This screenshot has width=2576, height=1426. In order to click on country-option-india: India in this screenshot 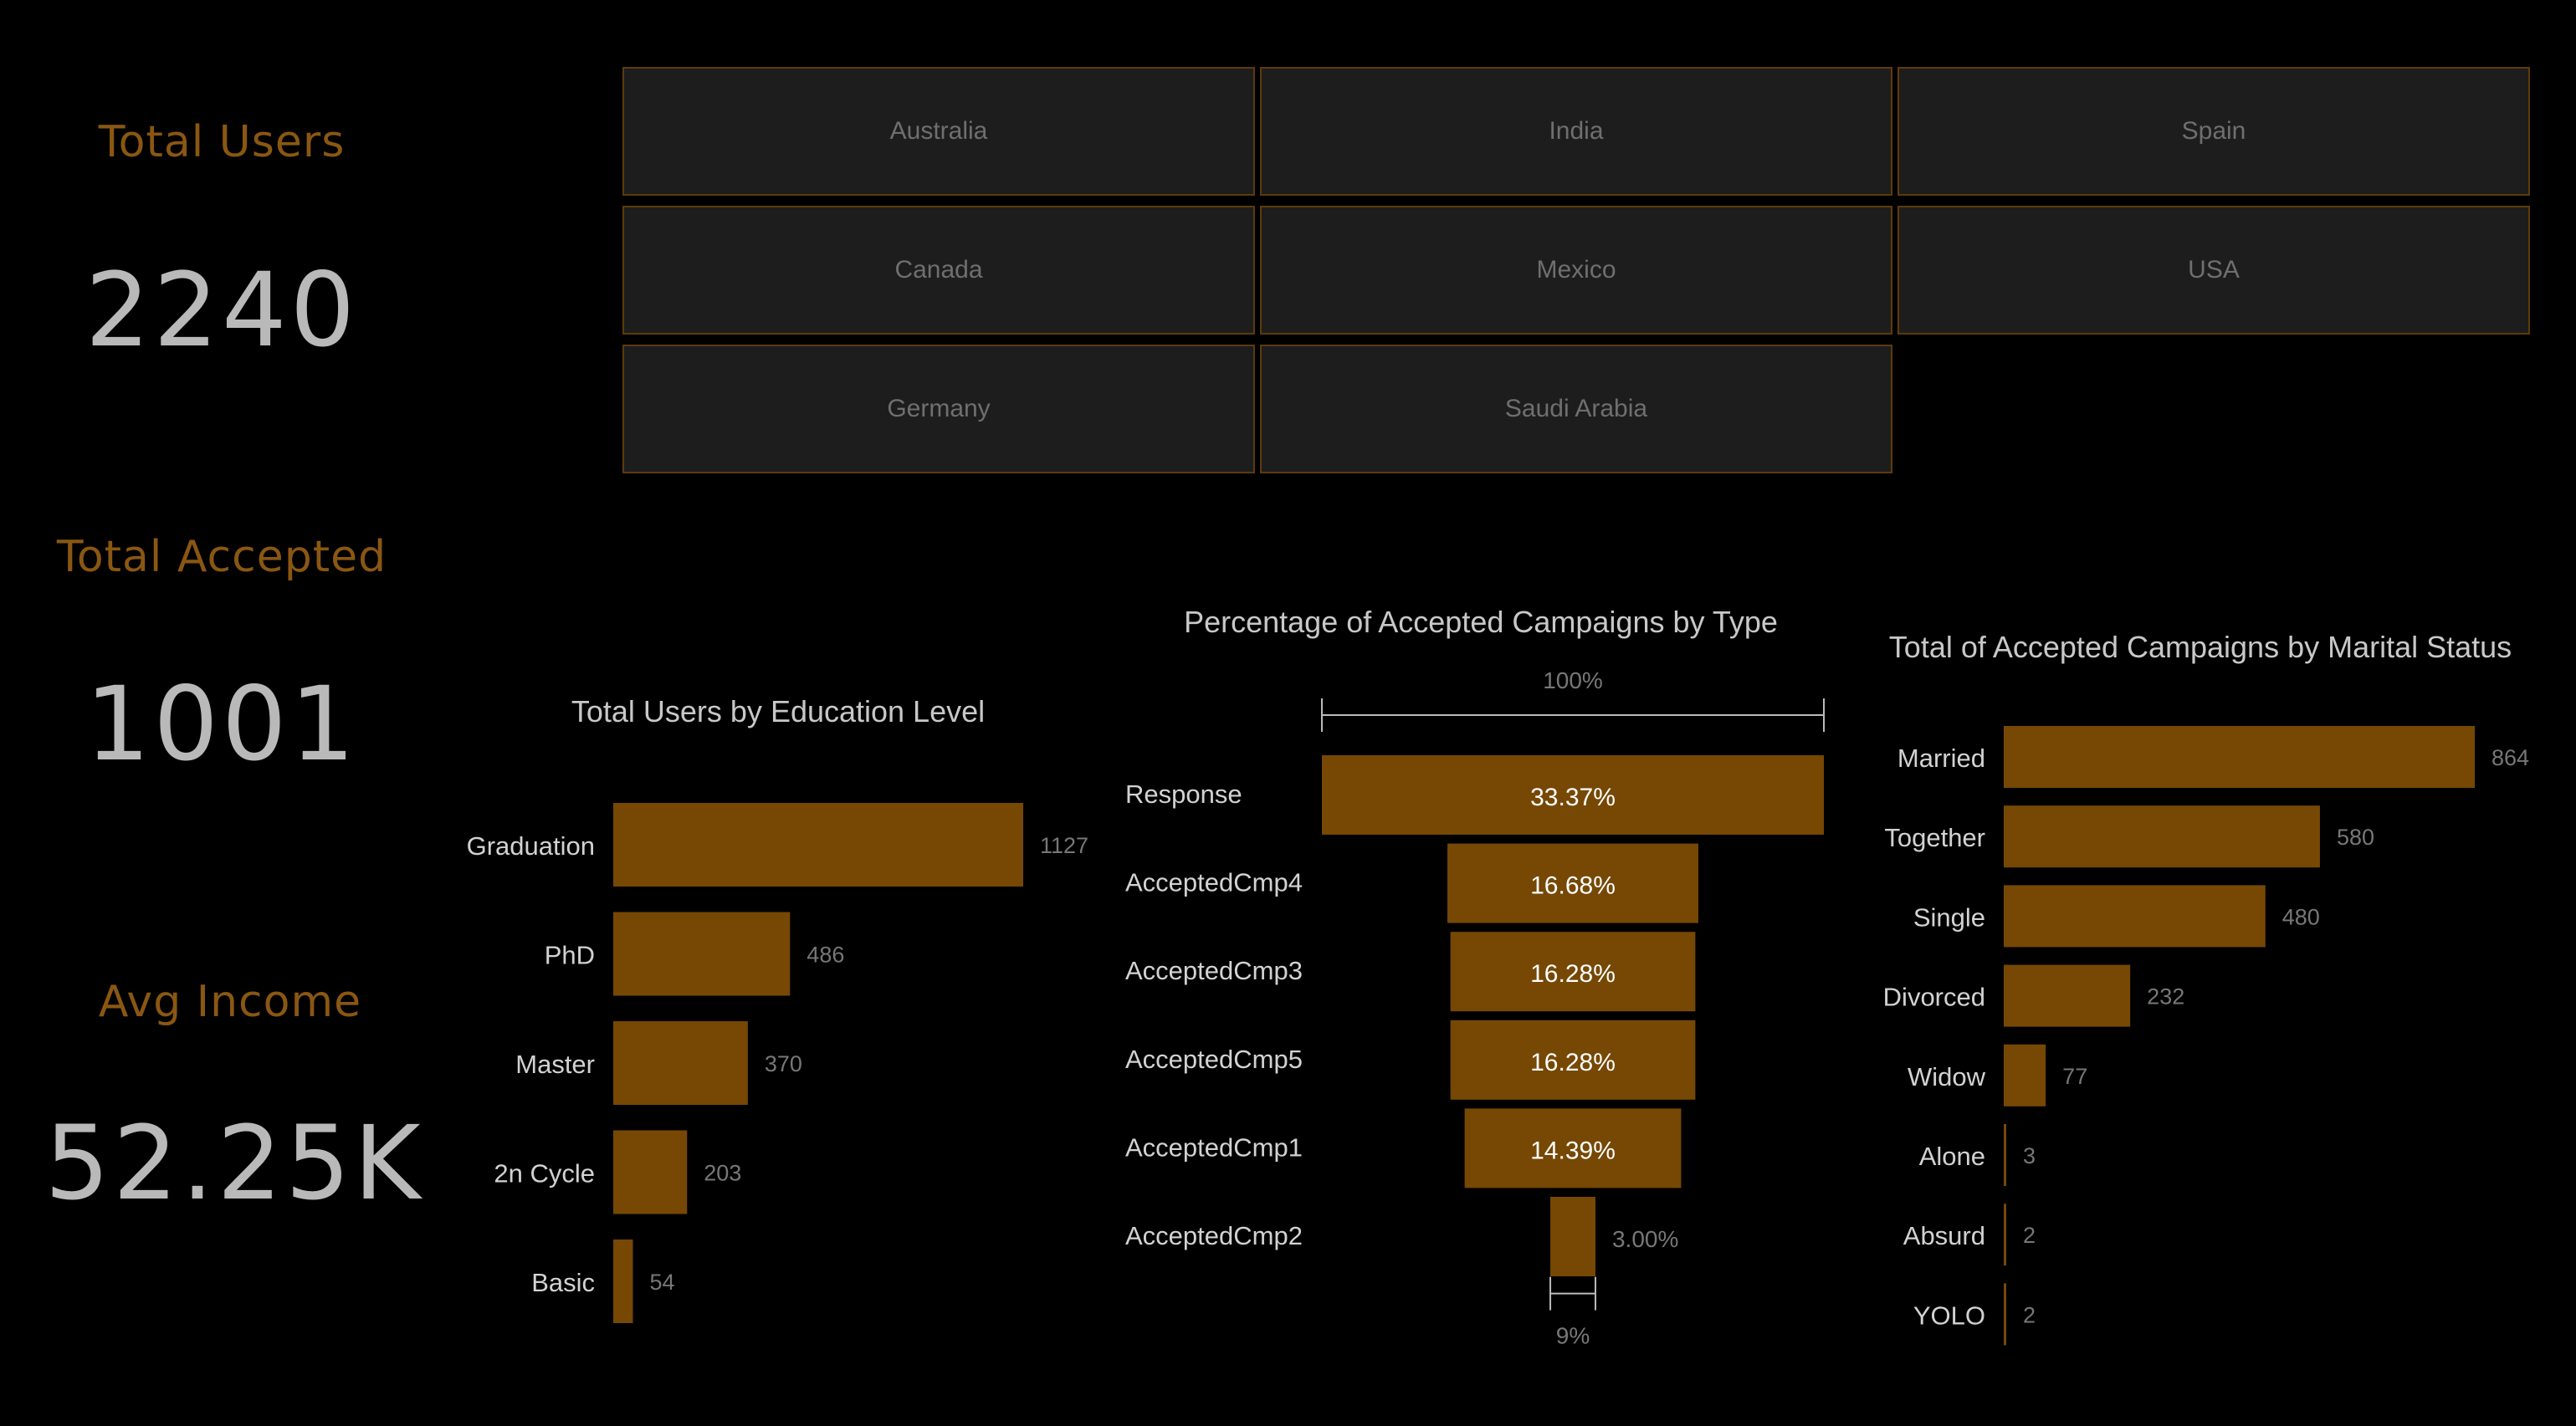, I will do `click(1576, 131)`.